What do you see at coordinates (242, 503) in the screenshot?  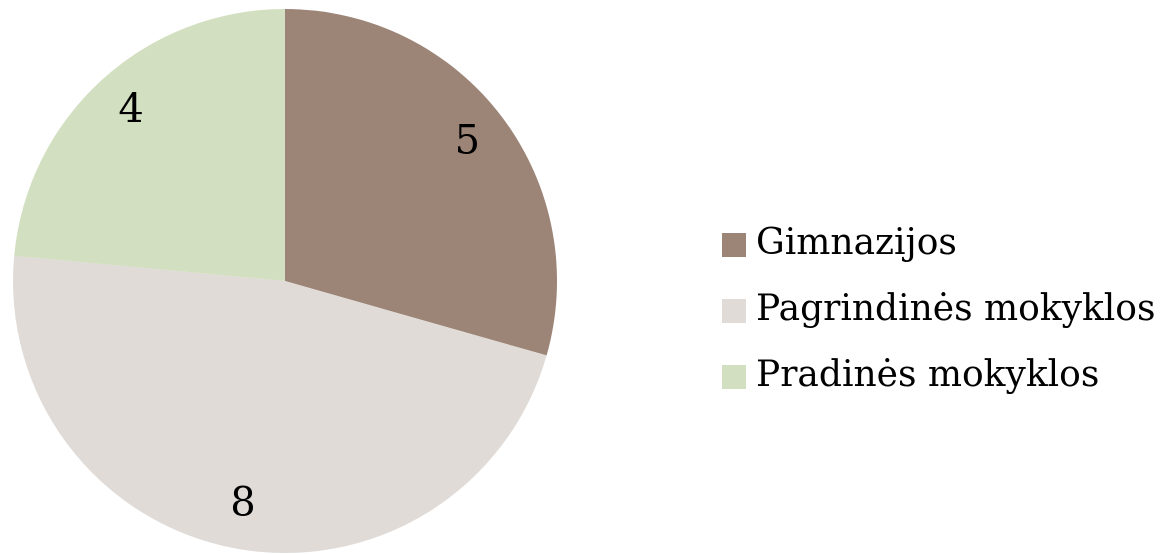 I see `data-label: 8` at bounding box center [242, 503].